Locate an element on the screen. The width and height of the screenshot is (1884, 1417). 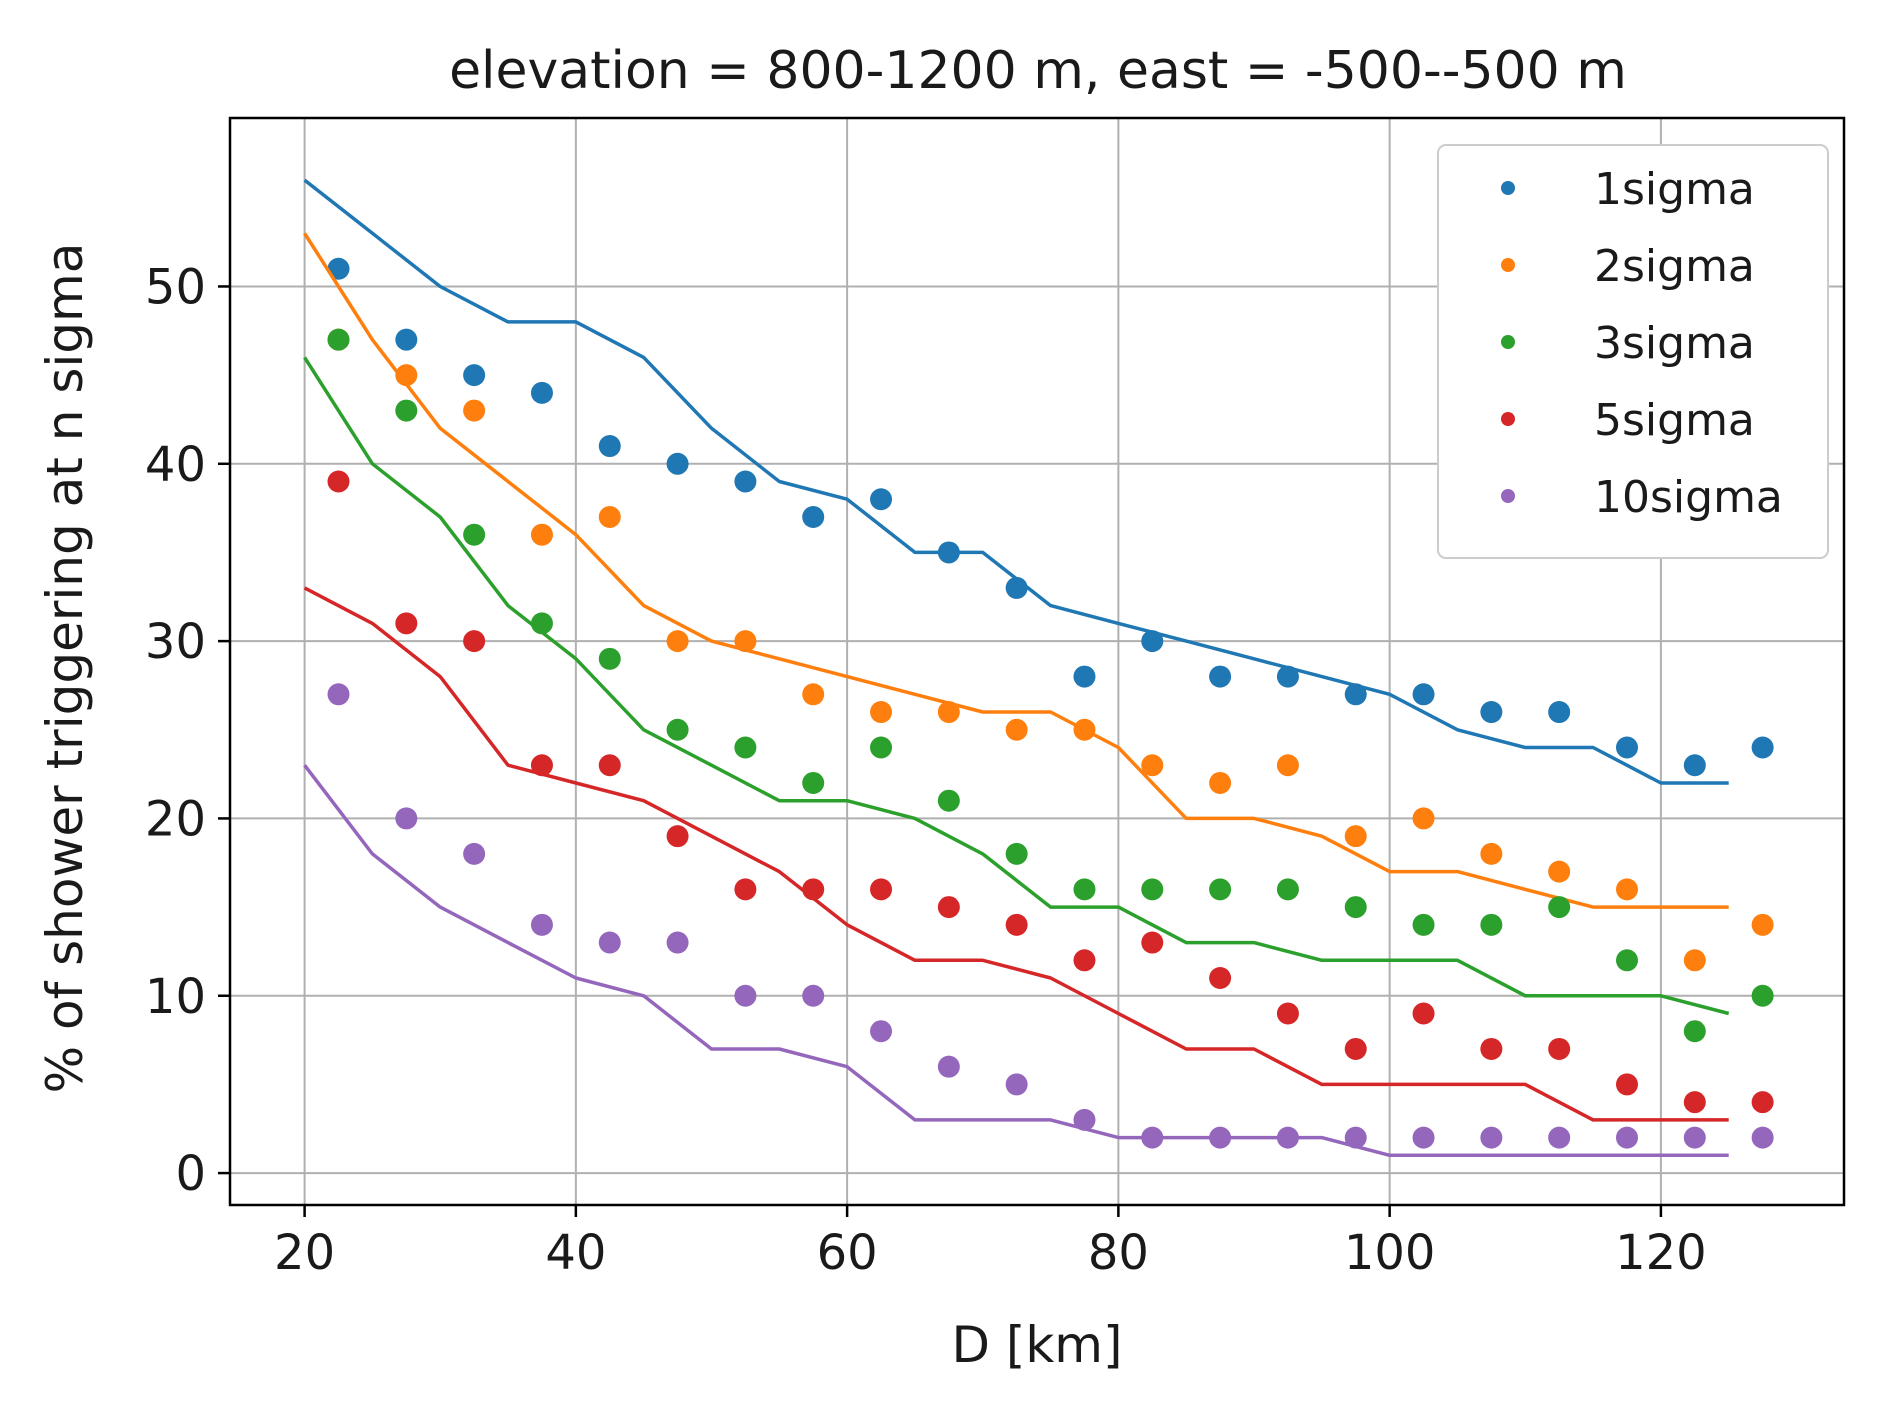
x-tick-label: 100 is located at coordinates (1390, 1253).